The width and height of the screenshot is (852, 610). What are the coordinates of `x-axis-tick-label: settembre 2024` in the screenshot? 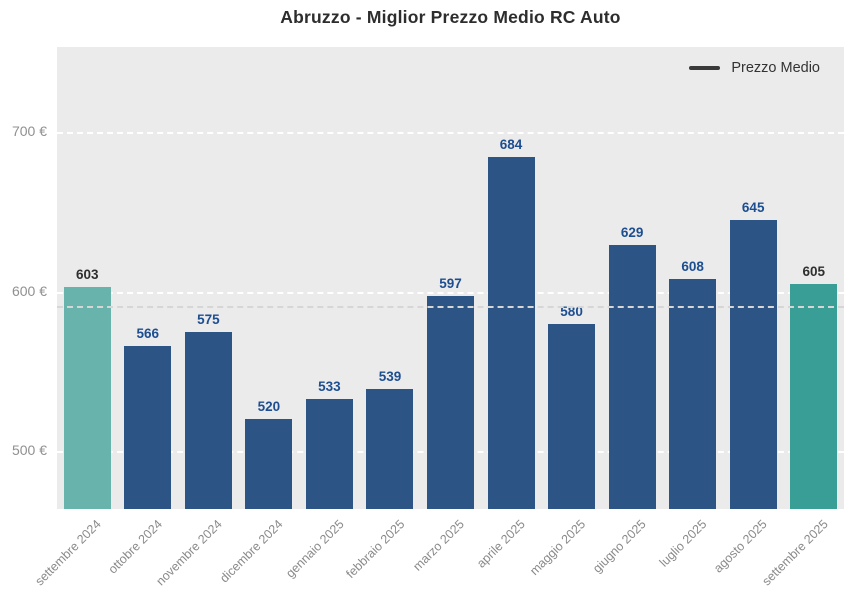 It's located at (68, 553).